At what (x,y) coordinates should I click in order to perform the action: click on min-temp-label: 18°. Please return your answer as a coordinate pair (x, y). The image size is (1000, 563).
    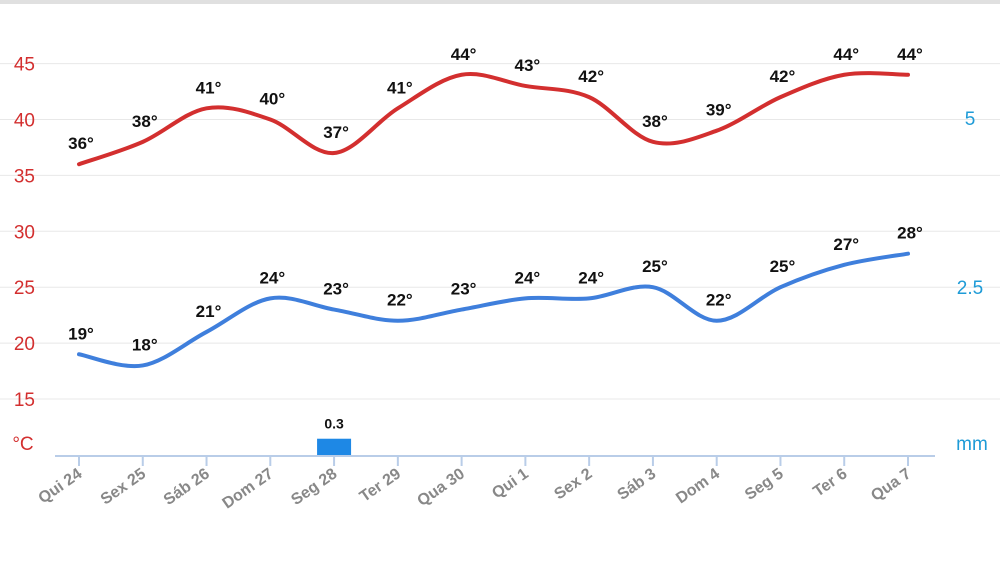
    Looking at the image, I should click on (145, 344).